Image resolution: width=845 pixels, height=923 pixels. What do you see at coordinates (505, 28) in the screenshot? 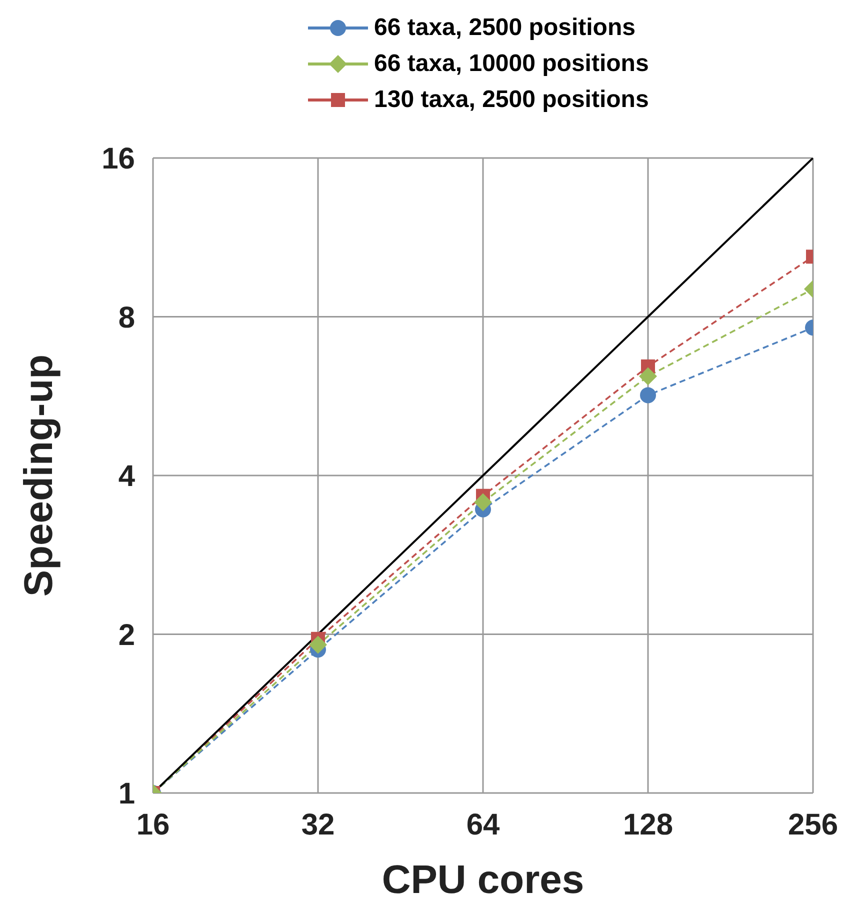
I see `legend-label: 66 taxa, 2500 positions` at bounding box center [505, 28].